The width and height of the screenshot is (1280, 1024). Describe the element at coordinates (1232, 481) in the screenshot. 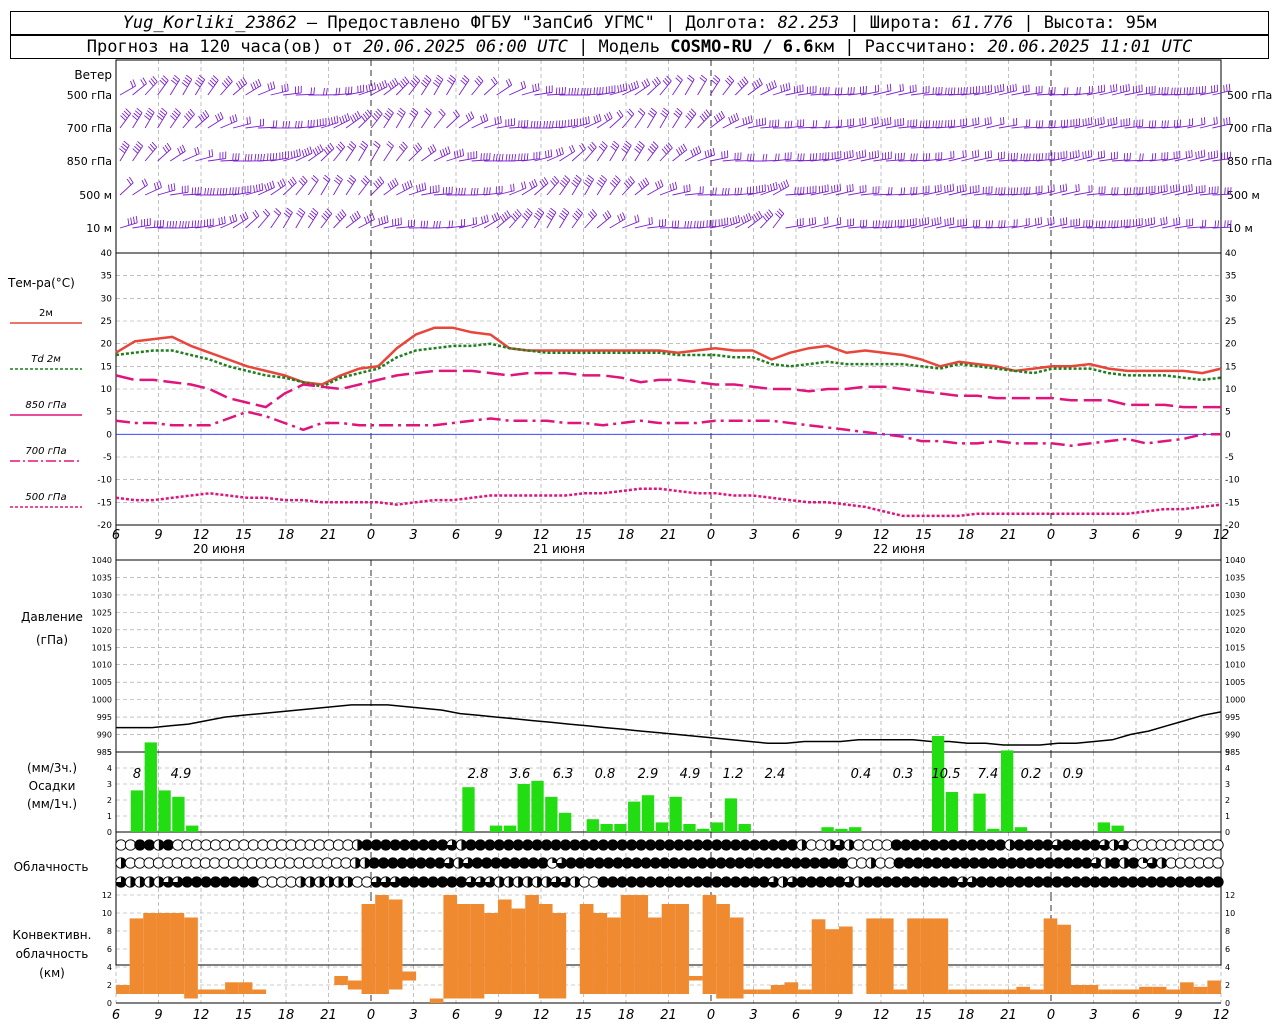

I see `ytick-right-temp: -10` at that location.